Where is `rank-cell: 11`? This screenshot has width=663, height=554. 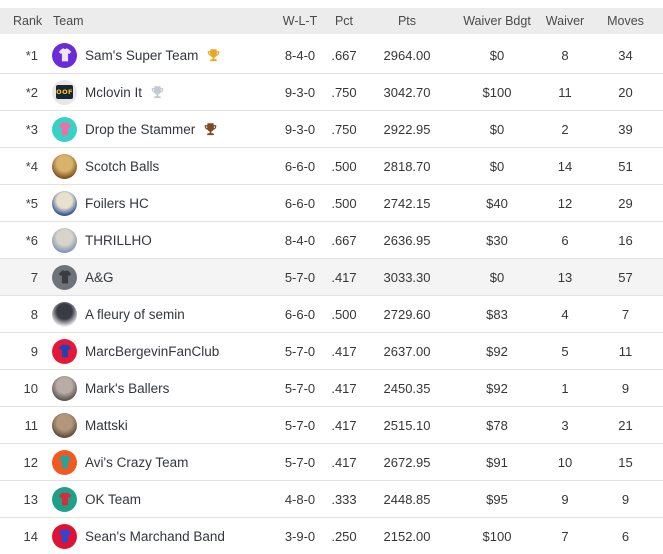 rank-cell: 11 is located at coordinates (22, 425).